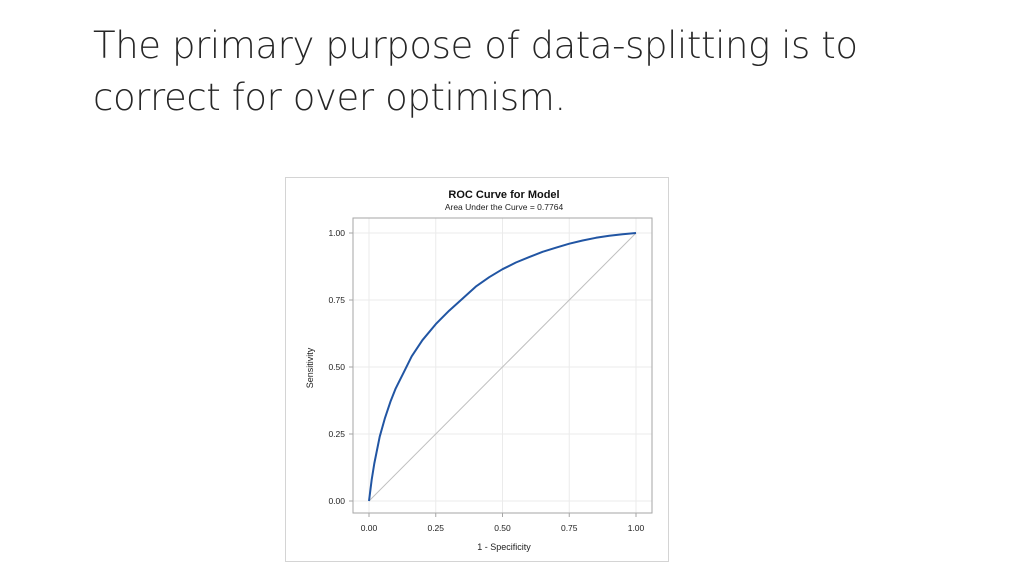 This screenshot has width=1024, height=576. I want to click on roc-curve-line, so click(502, 367).